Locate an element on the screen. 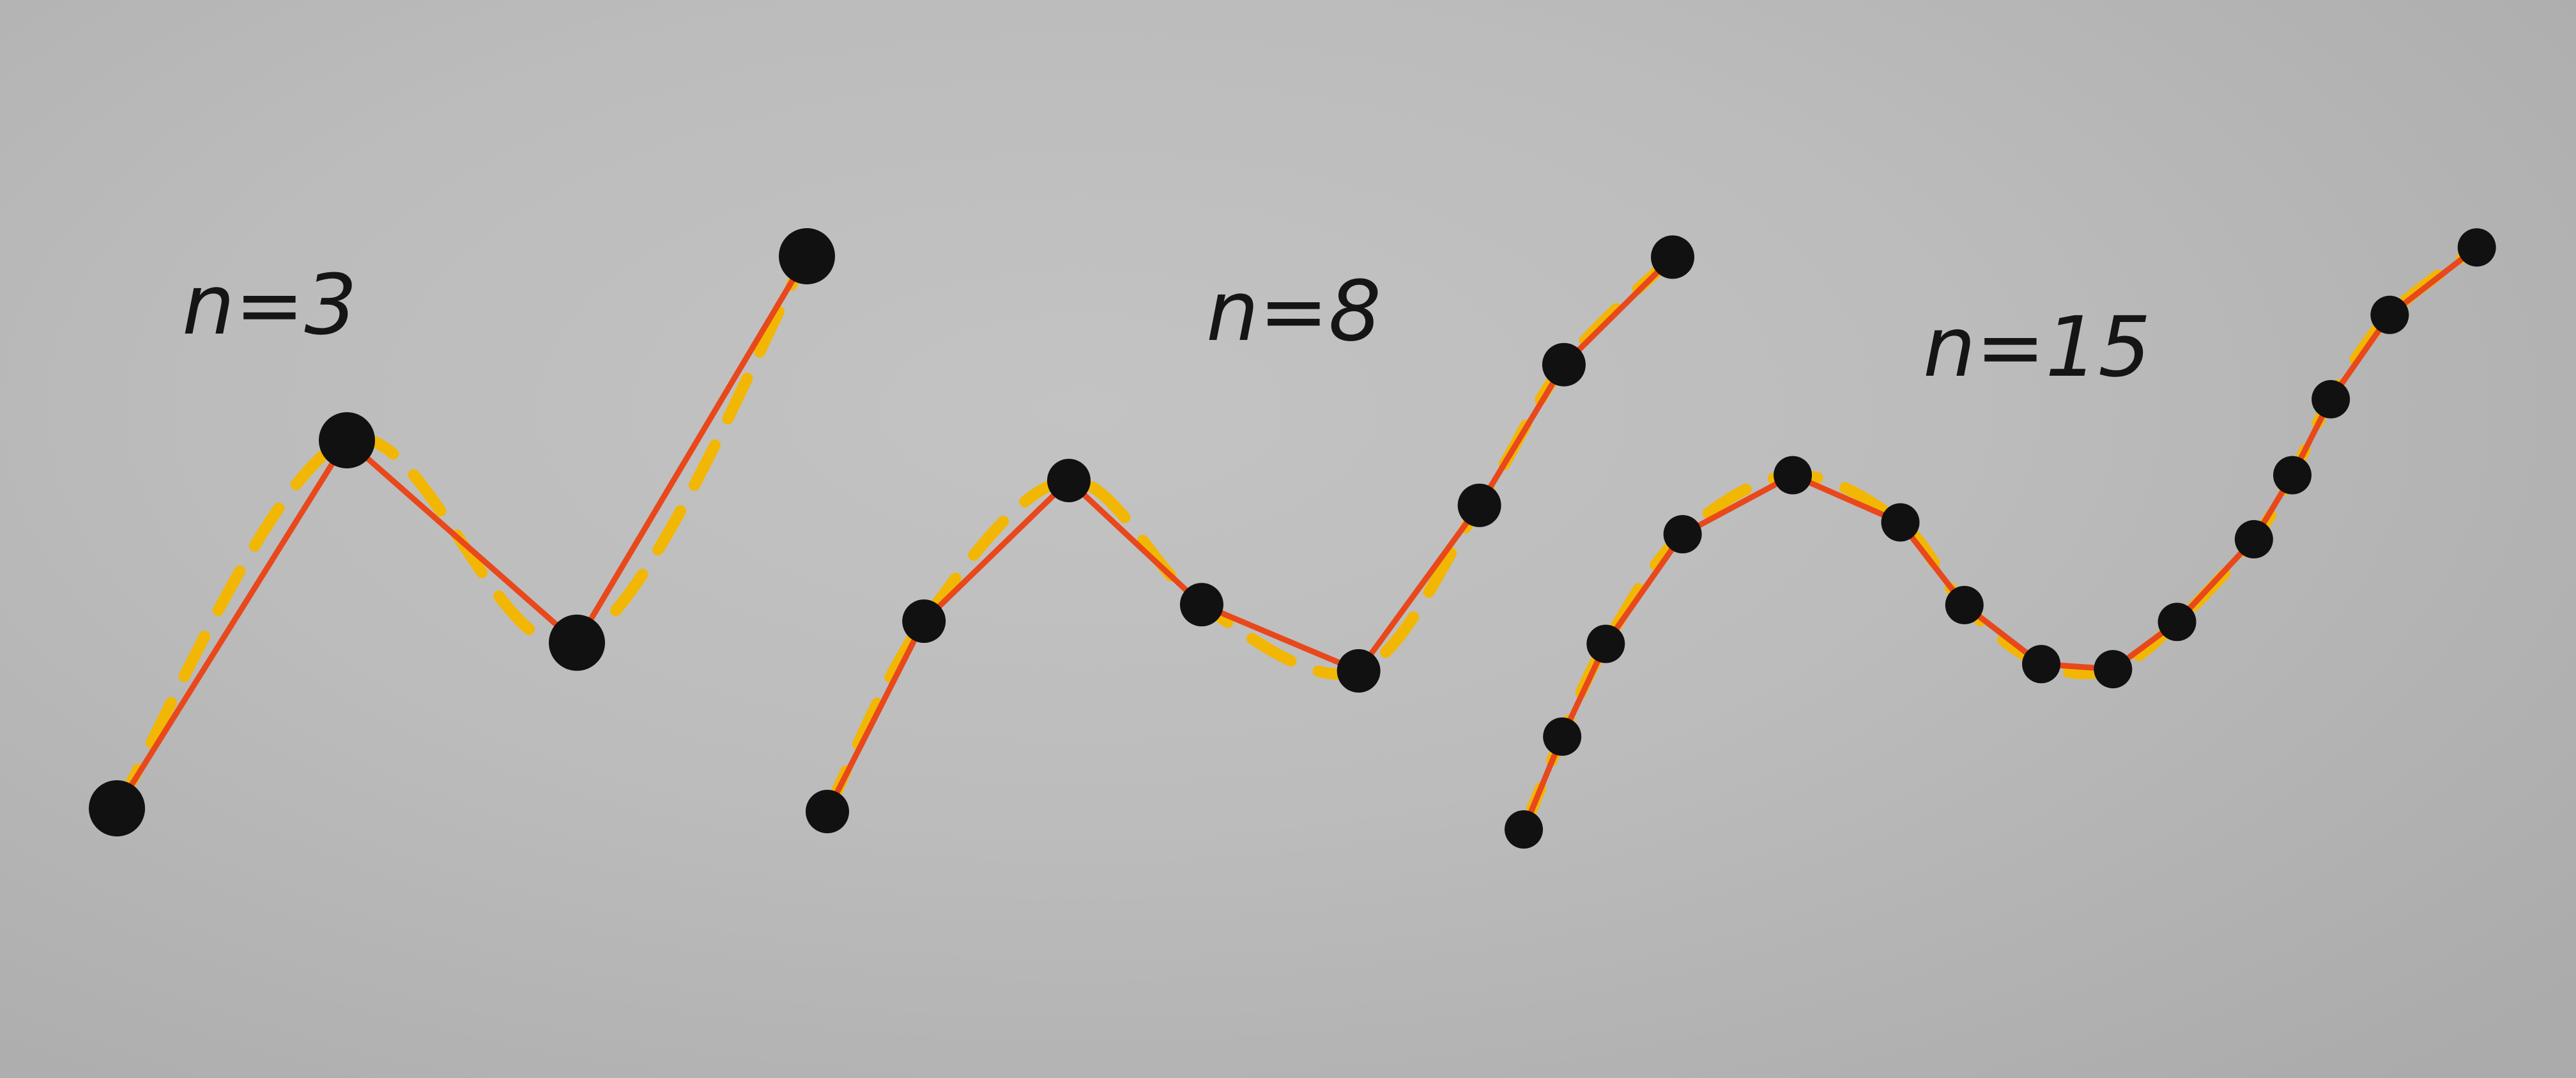  panel-label: n=8 is located at coordinates (1293, 311).